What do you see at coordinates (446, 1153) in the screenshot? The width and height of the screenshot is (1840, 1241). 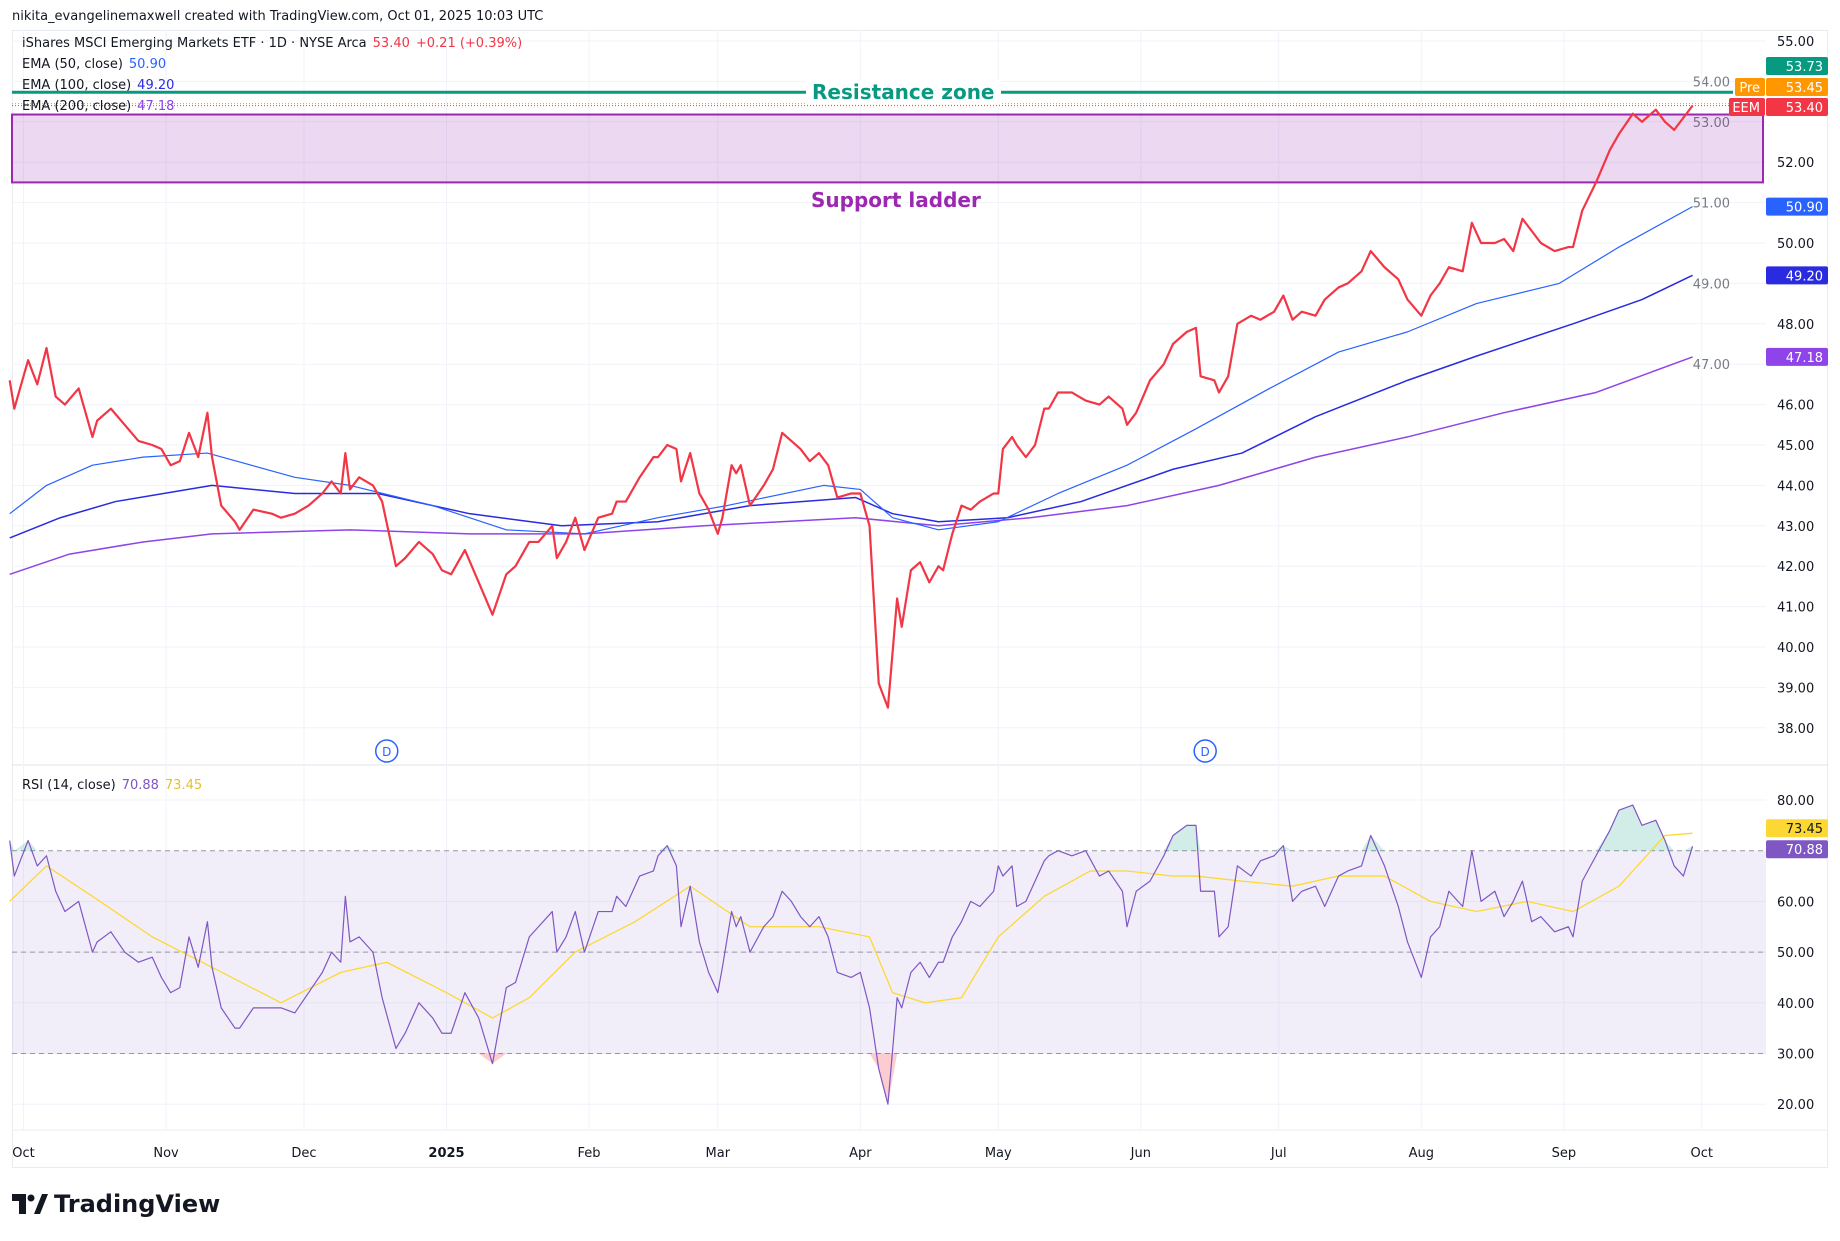 I see `time-axis-label: 2025` at bounding box center [446, 1153].